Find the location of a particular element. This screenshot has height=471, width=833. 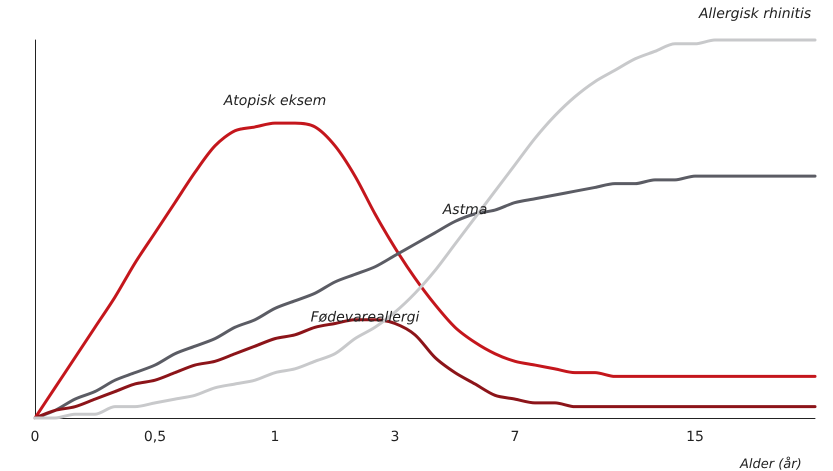

x-tick-label: 15 is located at coordinates (695, 437).